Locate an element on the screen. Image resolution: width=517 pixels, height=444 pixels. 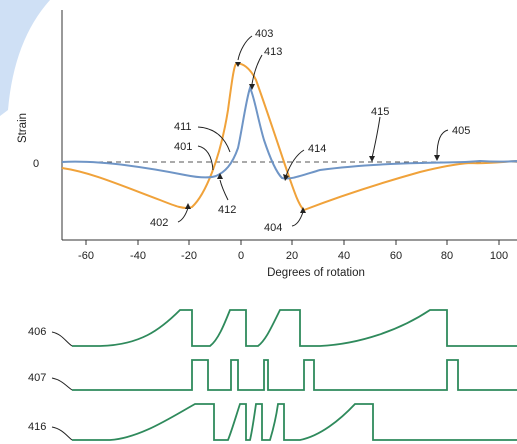
x-tick-label: 20 is located at coordinates (292, 256).